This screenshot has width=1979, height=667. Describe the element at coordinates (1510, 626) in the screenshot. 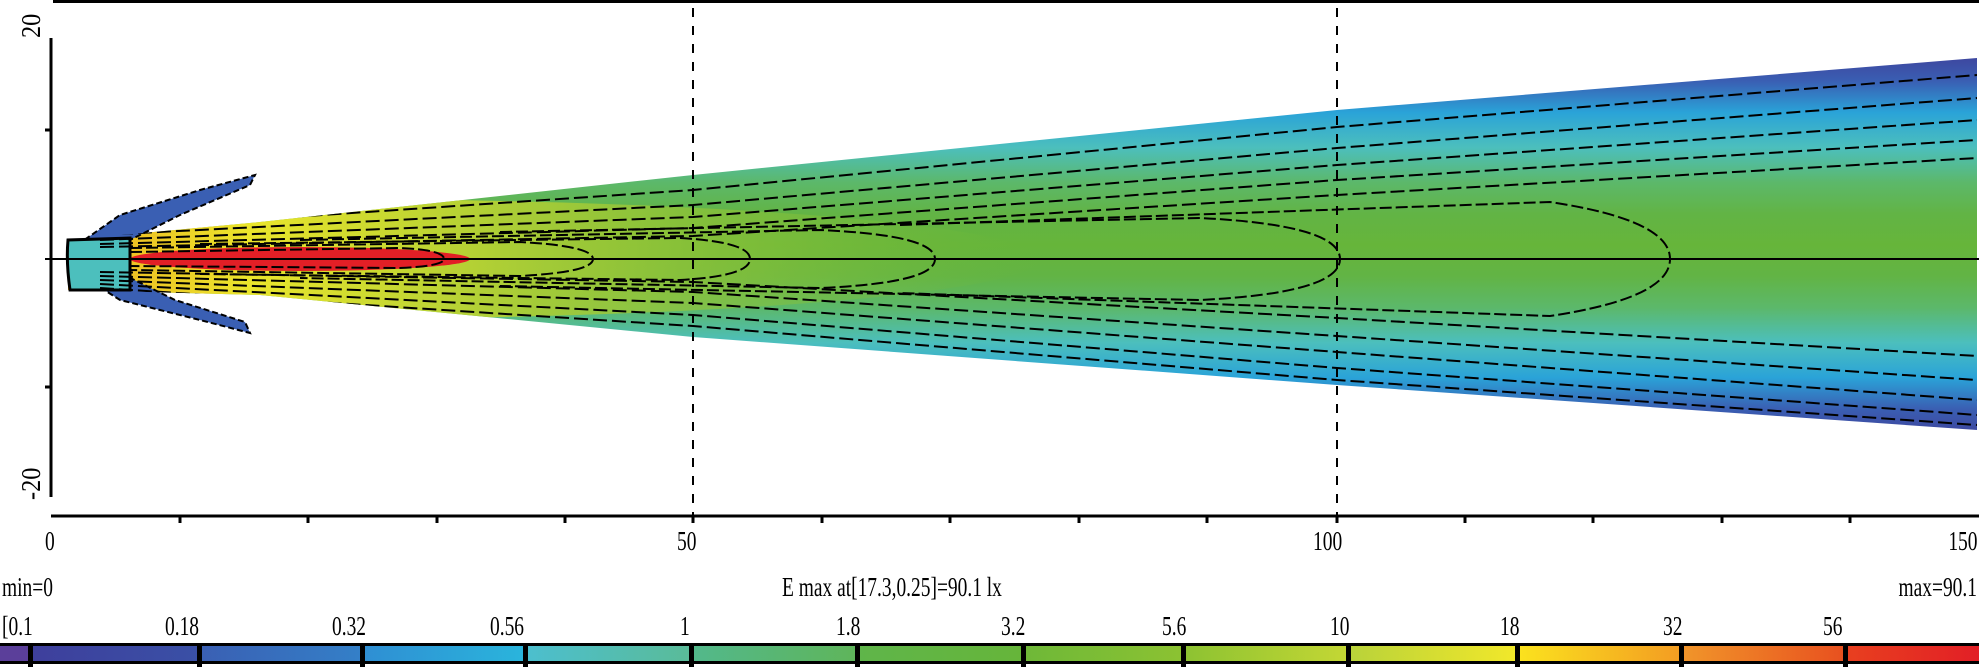

I see `cb-label: 18` at that location.